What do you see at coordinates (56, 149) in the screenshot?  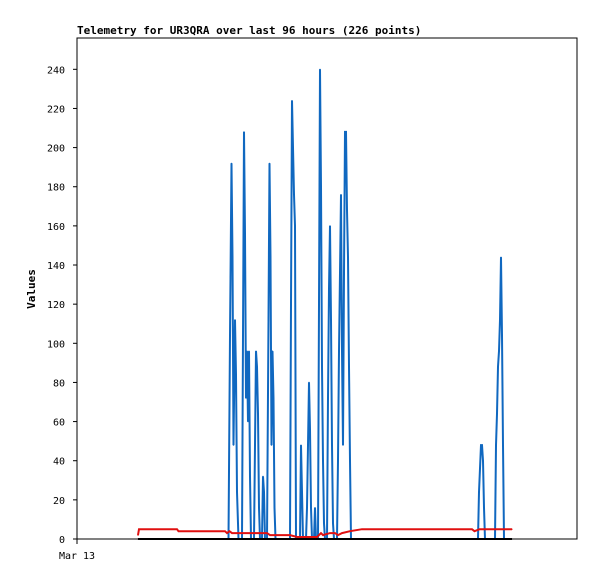 I see `y-tick-label: 200` at bounding box center [56, 149].